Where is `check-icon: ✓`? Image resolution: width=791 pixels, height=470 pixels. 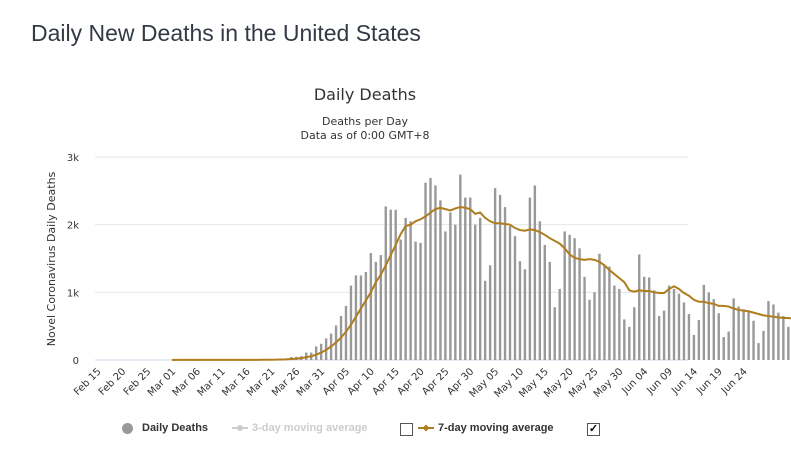 check-icon: ✓ is located at coordinates (593, 429).